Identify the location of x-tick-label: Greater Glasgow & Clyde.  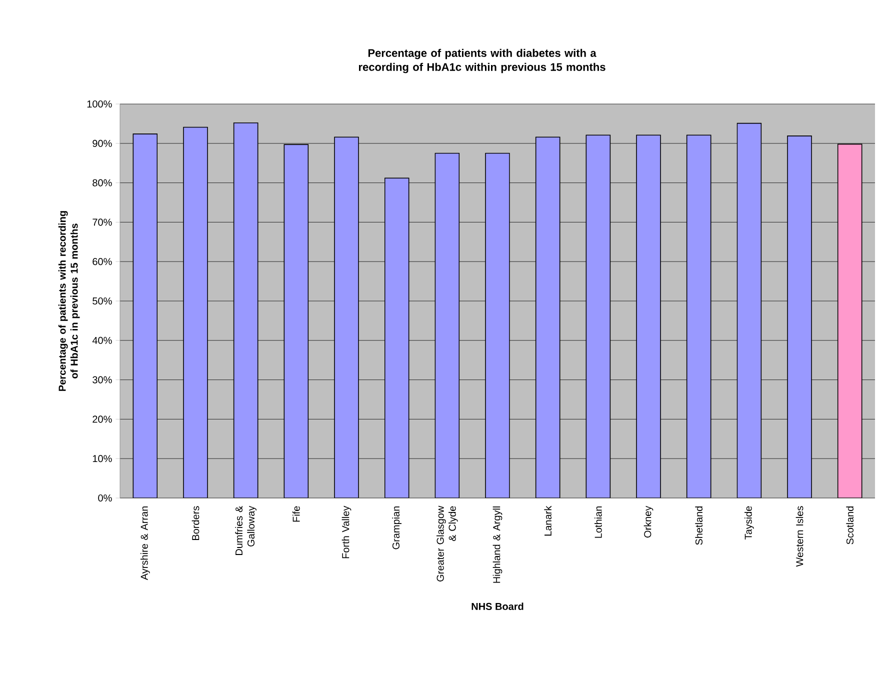
(447, 544).